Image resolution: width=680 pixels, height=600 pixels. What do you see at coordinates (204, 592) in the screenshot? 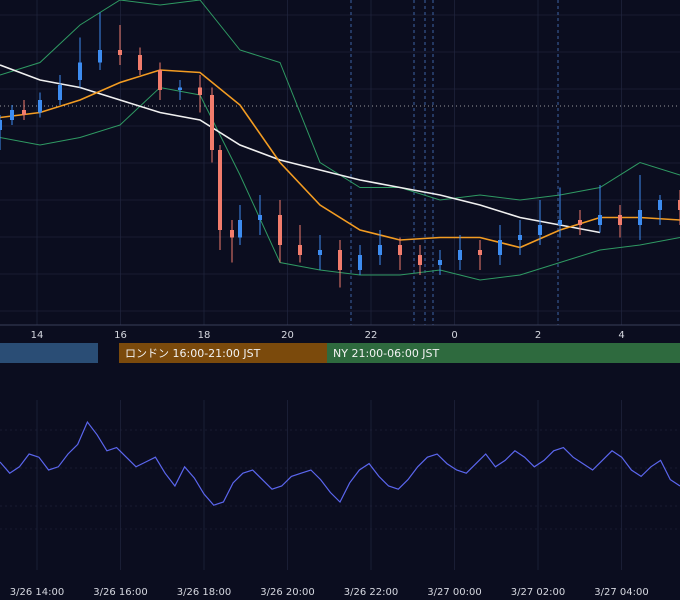
I see `oscillator-x-tick-label: 3/26 18:00` at bounding box center [204, 592].